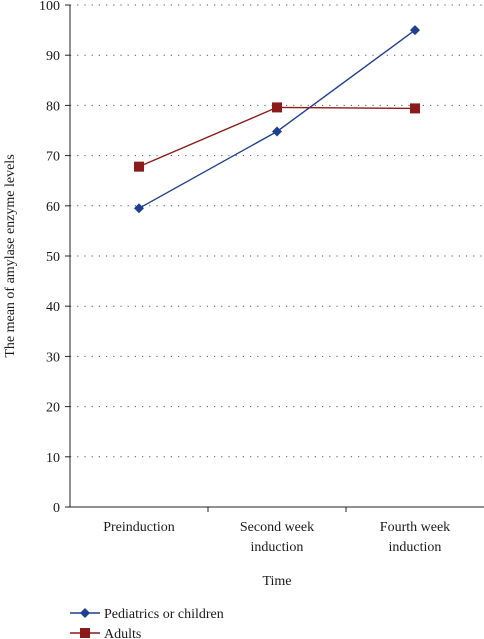 Image resolution: width=484 pixels, height=639 pixels. Describe the element at coordinates (53, 157) in the screenshot. I see `y-tick-label: 70` at that location.